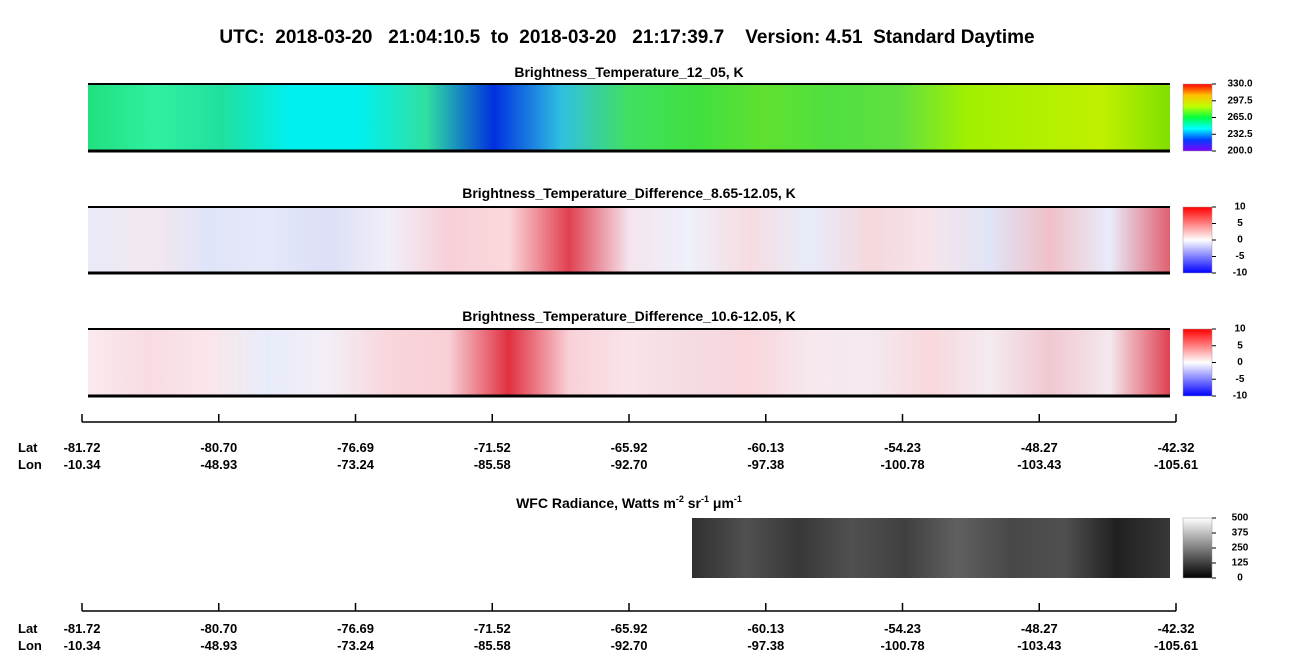 Image resolution: width=1300 pixels, height=672 pixels. I want to click on panel-title: WFC Radiance, Watts m-2 sr-1 μm-1, so click(629, 502).